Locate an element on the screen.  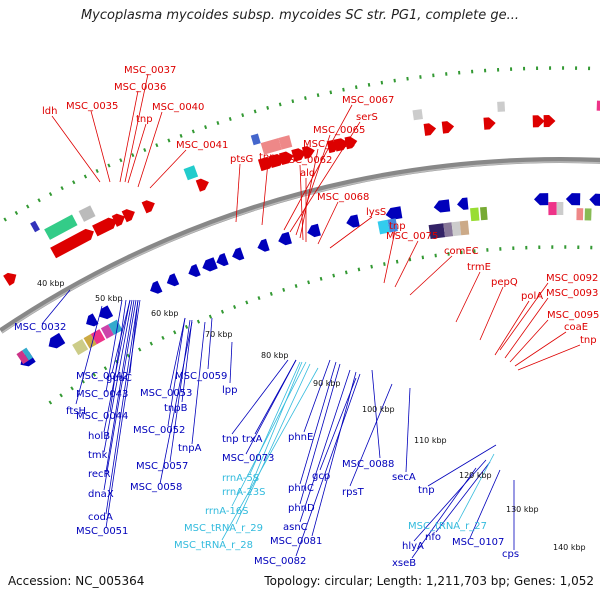
gene-label: nfo is located at coordinates (433, 537).